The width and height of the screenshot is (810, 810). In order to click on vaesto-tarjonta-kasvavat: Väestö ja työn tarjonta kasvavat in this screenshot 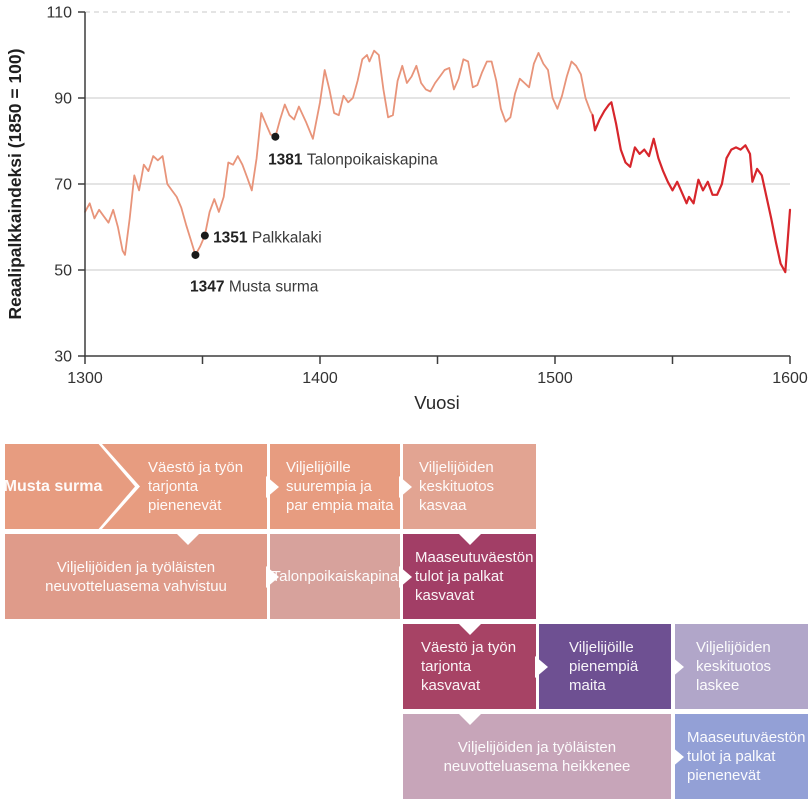, I will do `click(469, 665)`.